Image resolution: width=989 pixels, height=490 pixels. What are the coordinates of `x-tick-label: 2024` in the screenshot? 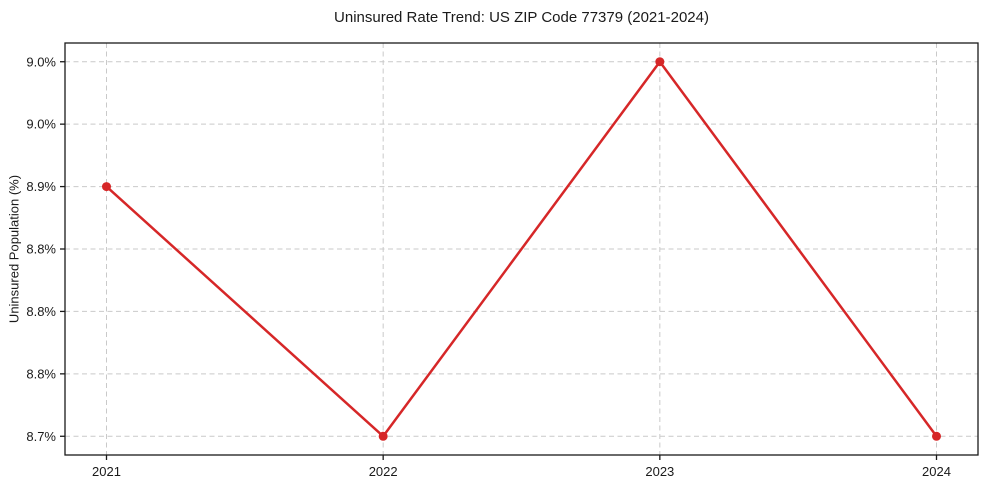 It's located at (936, 471).